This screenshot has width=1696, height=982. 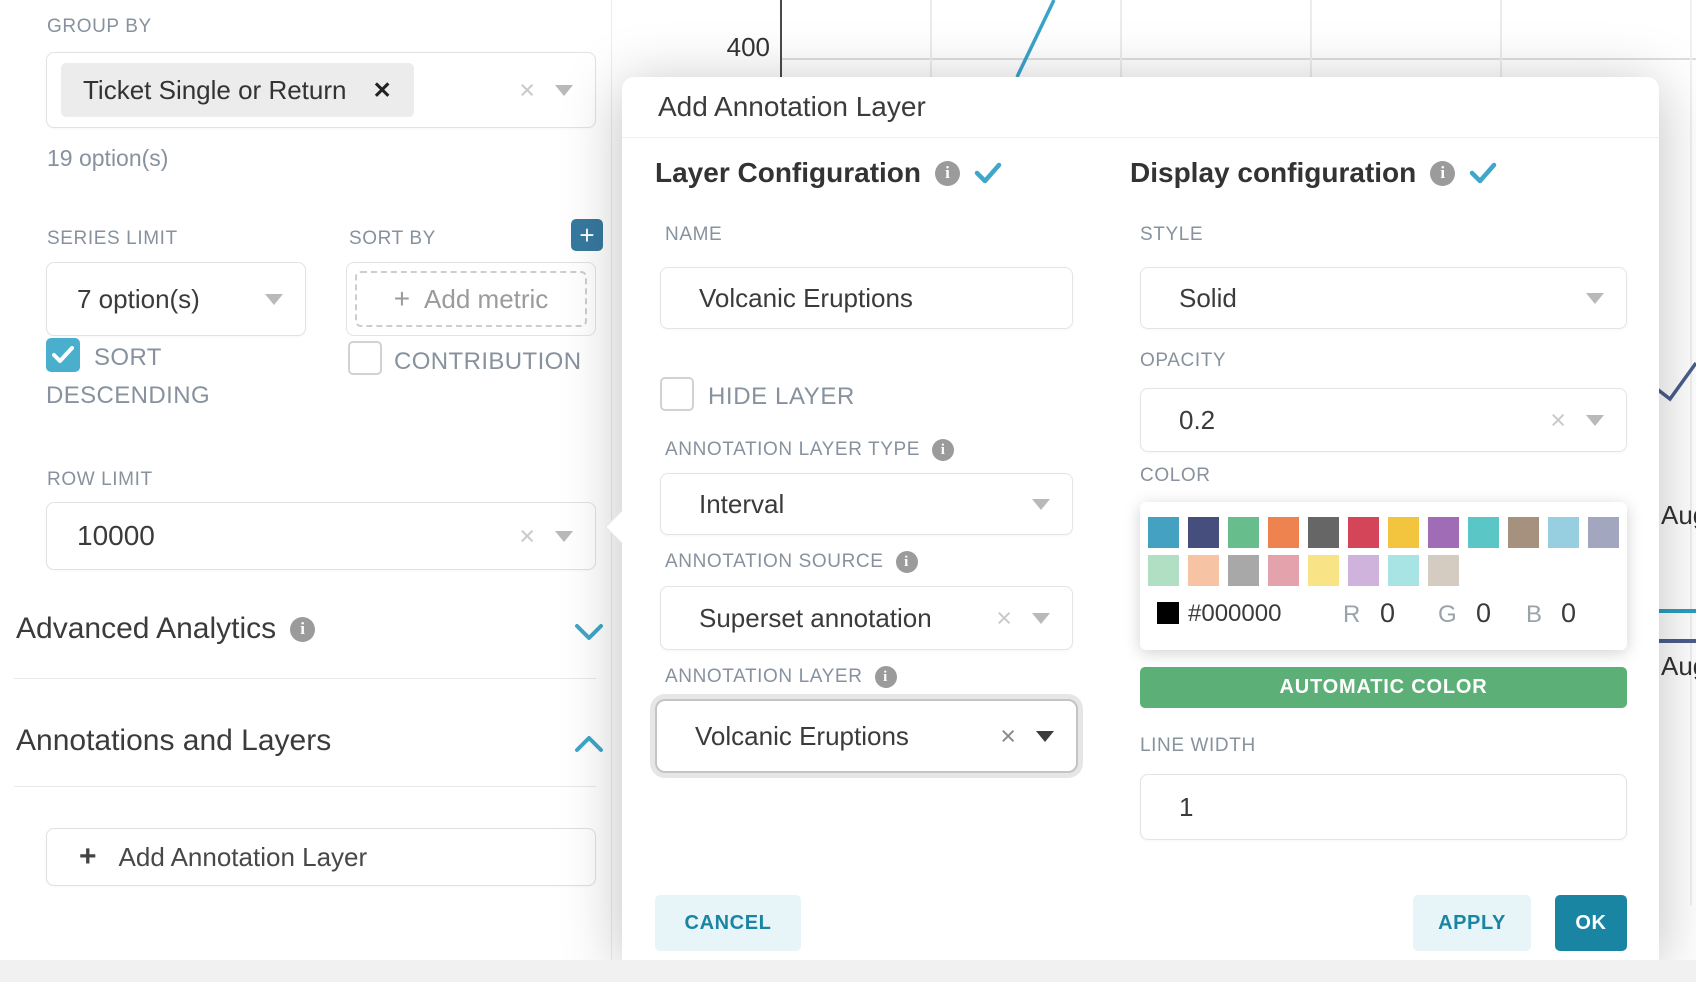 I want to click on hide-layer-label: HIDE LAYER, so click(x=781, y=396).